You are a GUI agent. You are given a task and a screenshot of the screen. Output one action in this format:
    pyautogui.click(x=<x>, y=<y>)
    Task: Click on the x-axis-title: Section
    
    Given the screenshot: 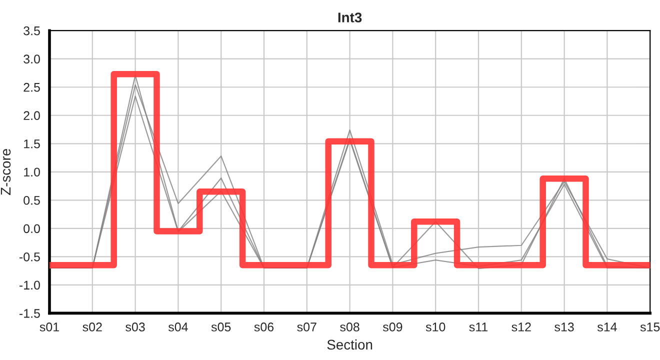 What is the action you would take?
    pyautogui.click(x=349, y=344)
    